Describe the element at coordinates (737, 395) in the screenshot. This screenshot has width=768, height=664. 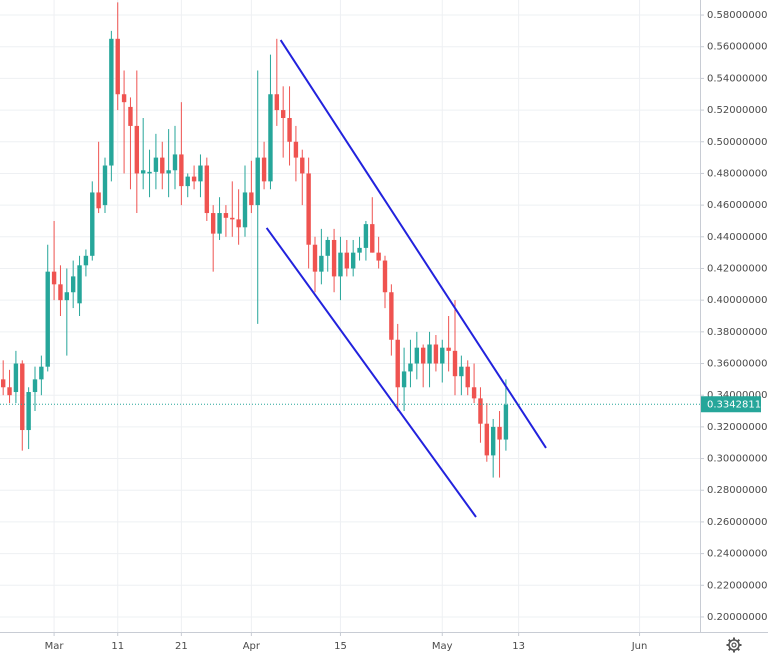
I see `y-tick-label: 0.34000000` at that location.